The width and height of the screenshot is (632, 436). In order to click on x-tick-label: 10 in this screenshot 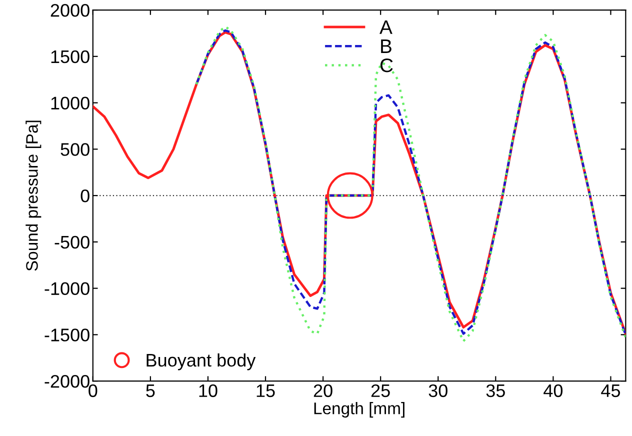, I will do `click(208, 391)`.